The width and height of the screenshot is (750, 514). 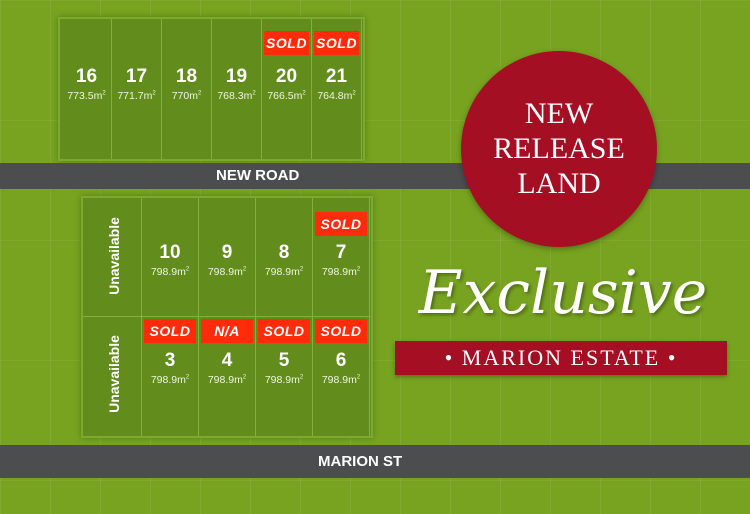 I want to click on status-badge: N/A, so click(x=227, y=331).